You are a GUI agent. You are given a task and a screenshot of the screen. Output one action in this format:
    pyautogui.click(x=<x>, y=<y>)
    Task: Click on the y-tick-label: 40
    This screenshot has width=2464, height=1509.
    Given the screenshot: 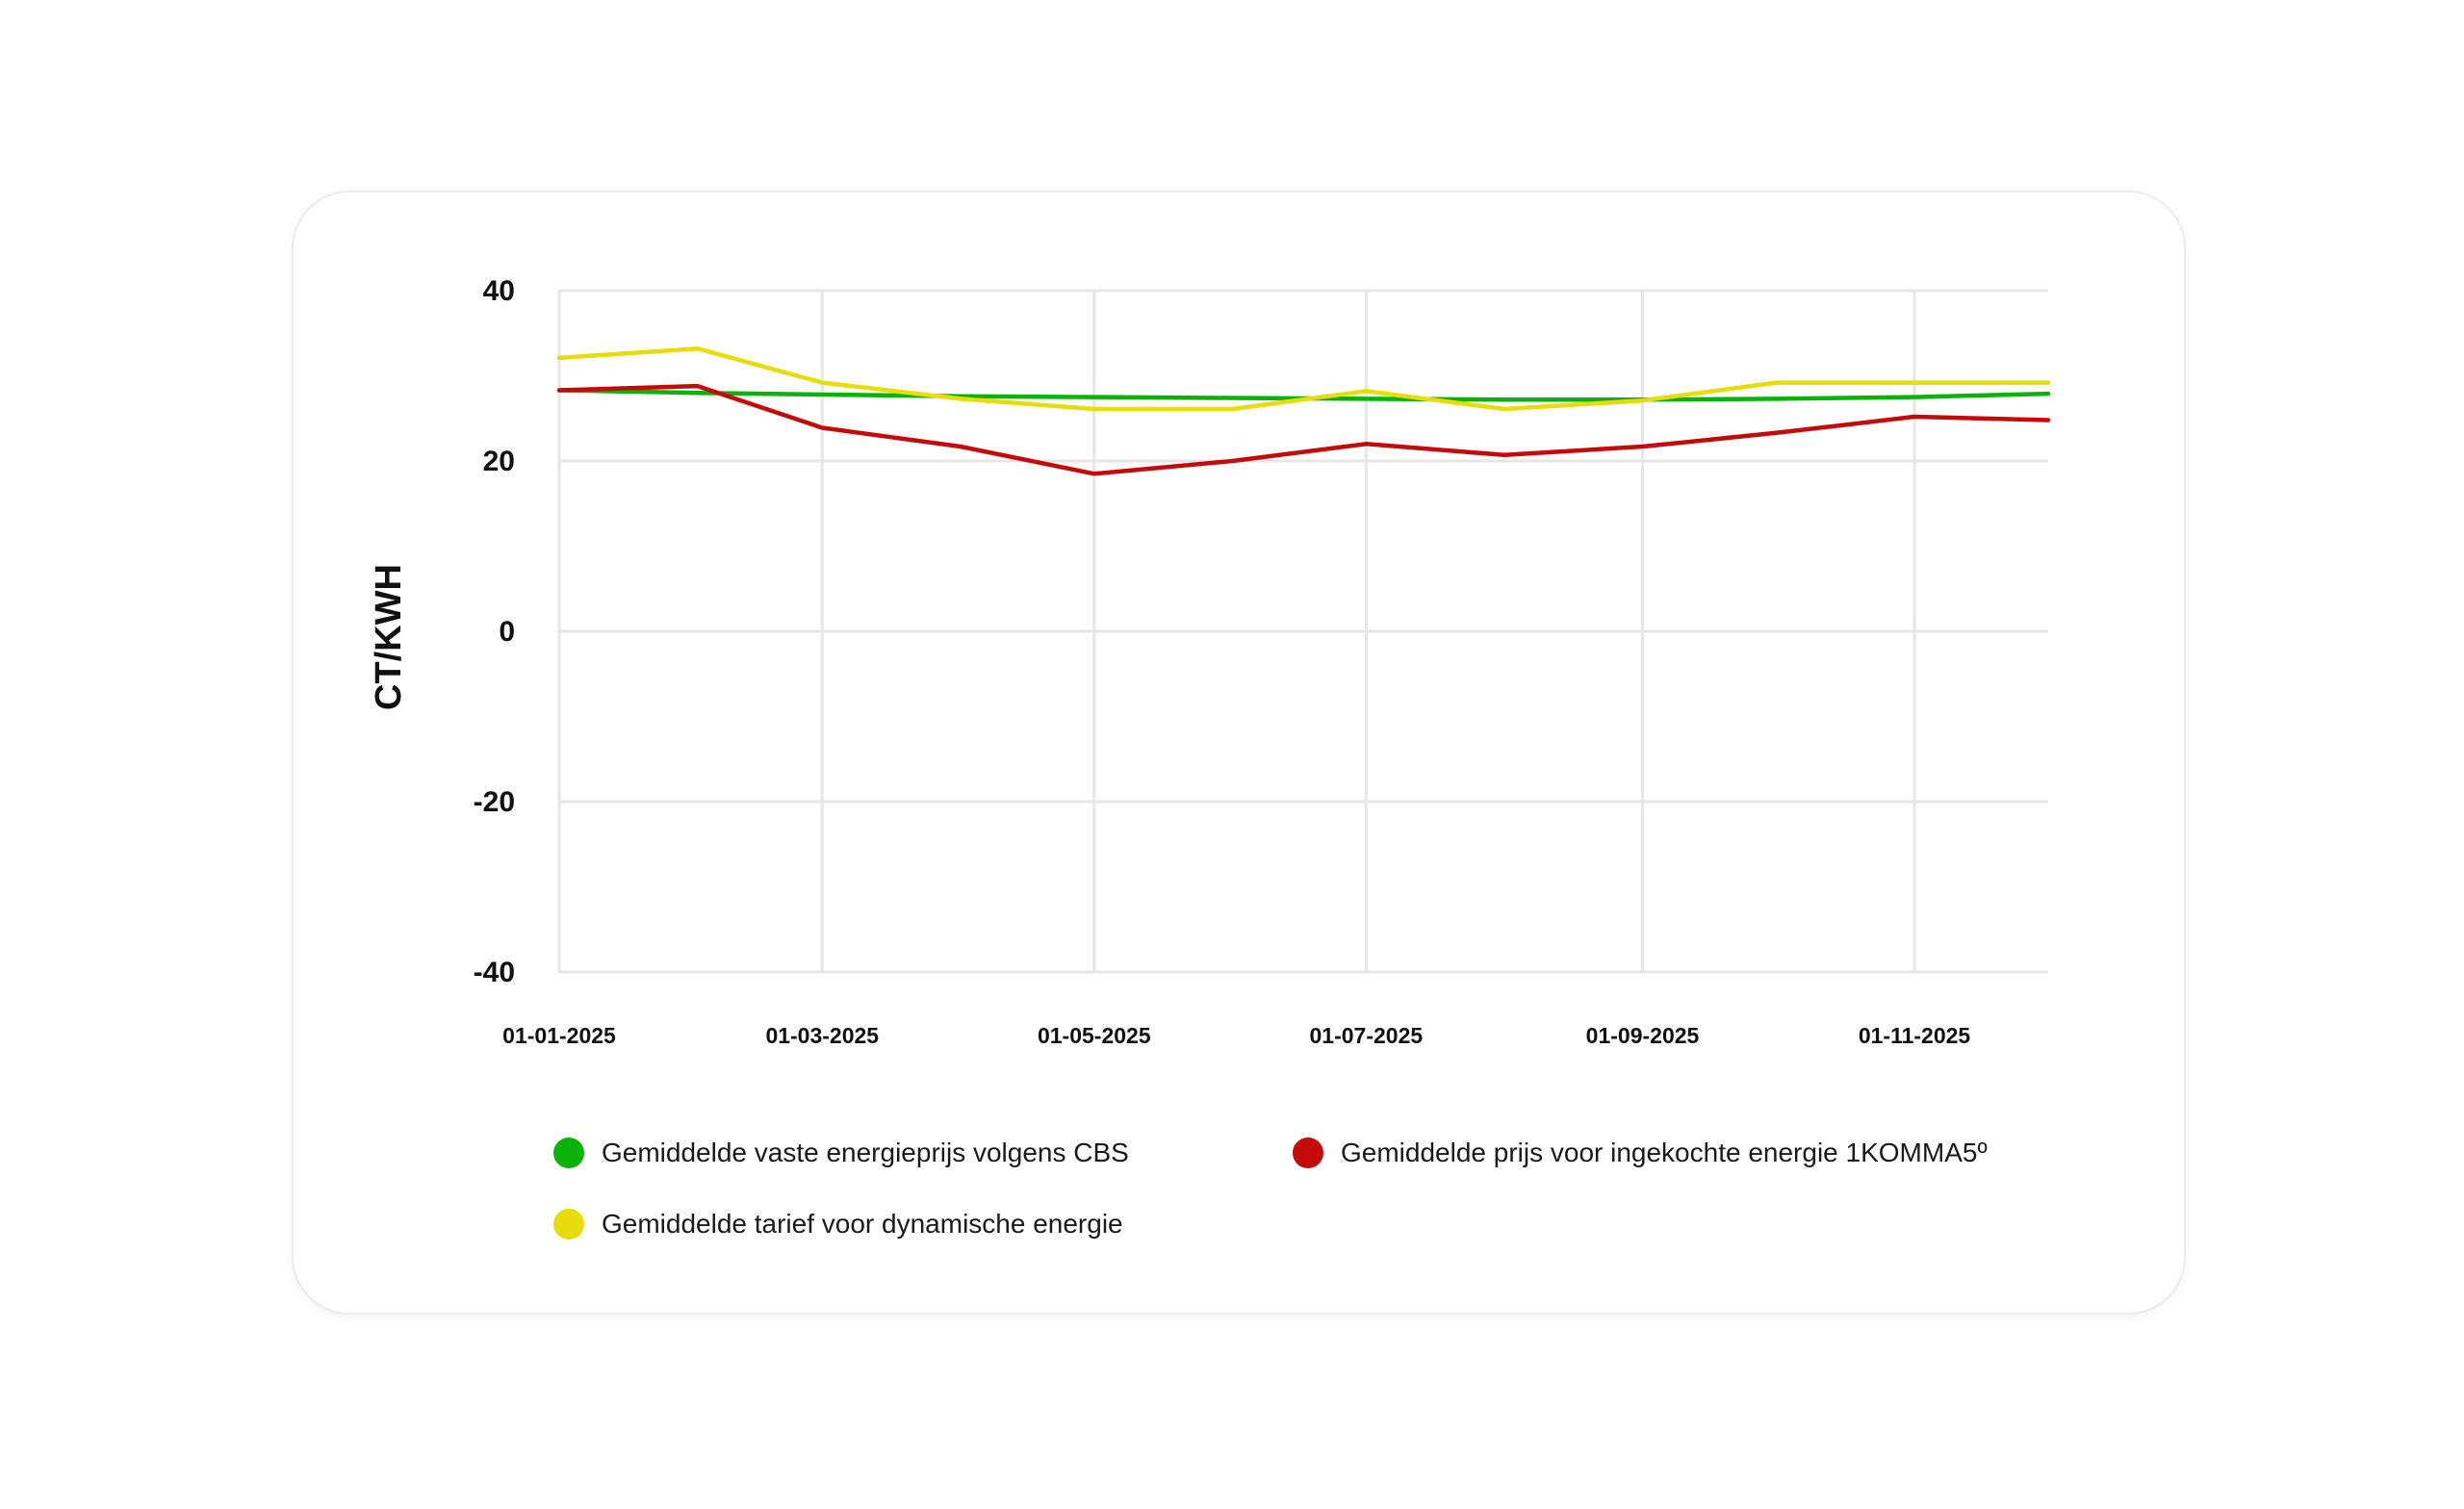 What is the action you would take?
    pyautogui.click(x=499, y=291)
    